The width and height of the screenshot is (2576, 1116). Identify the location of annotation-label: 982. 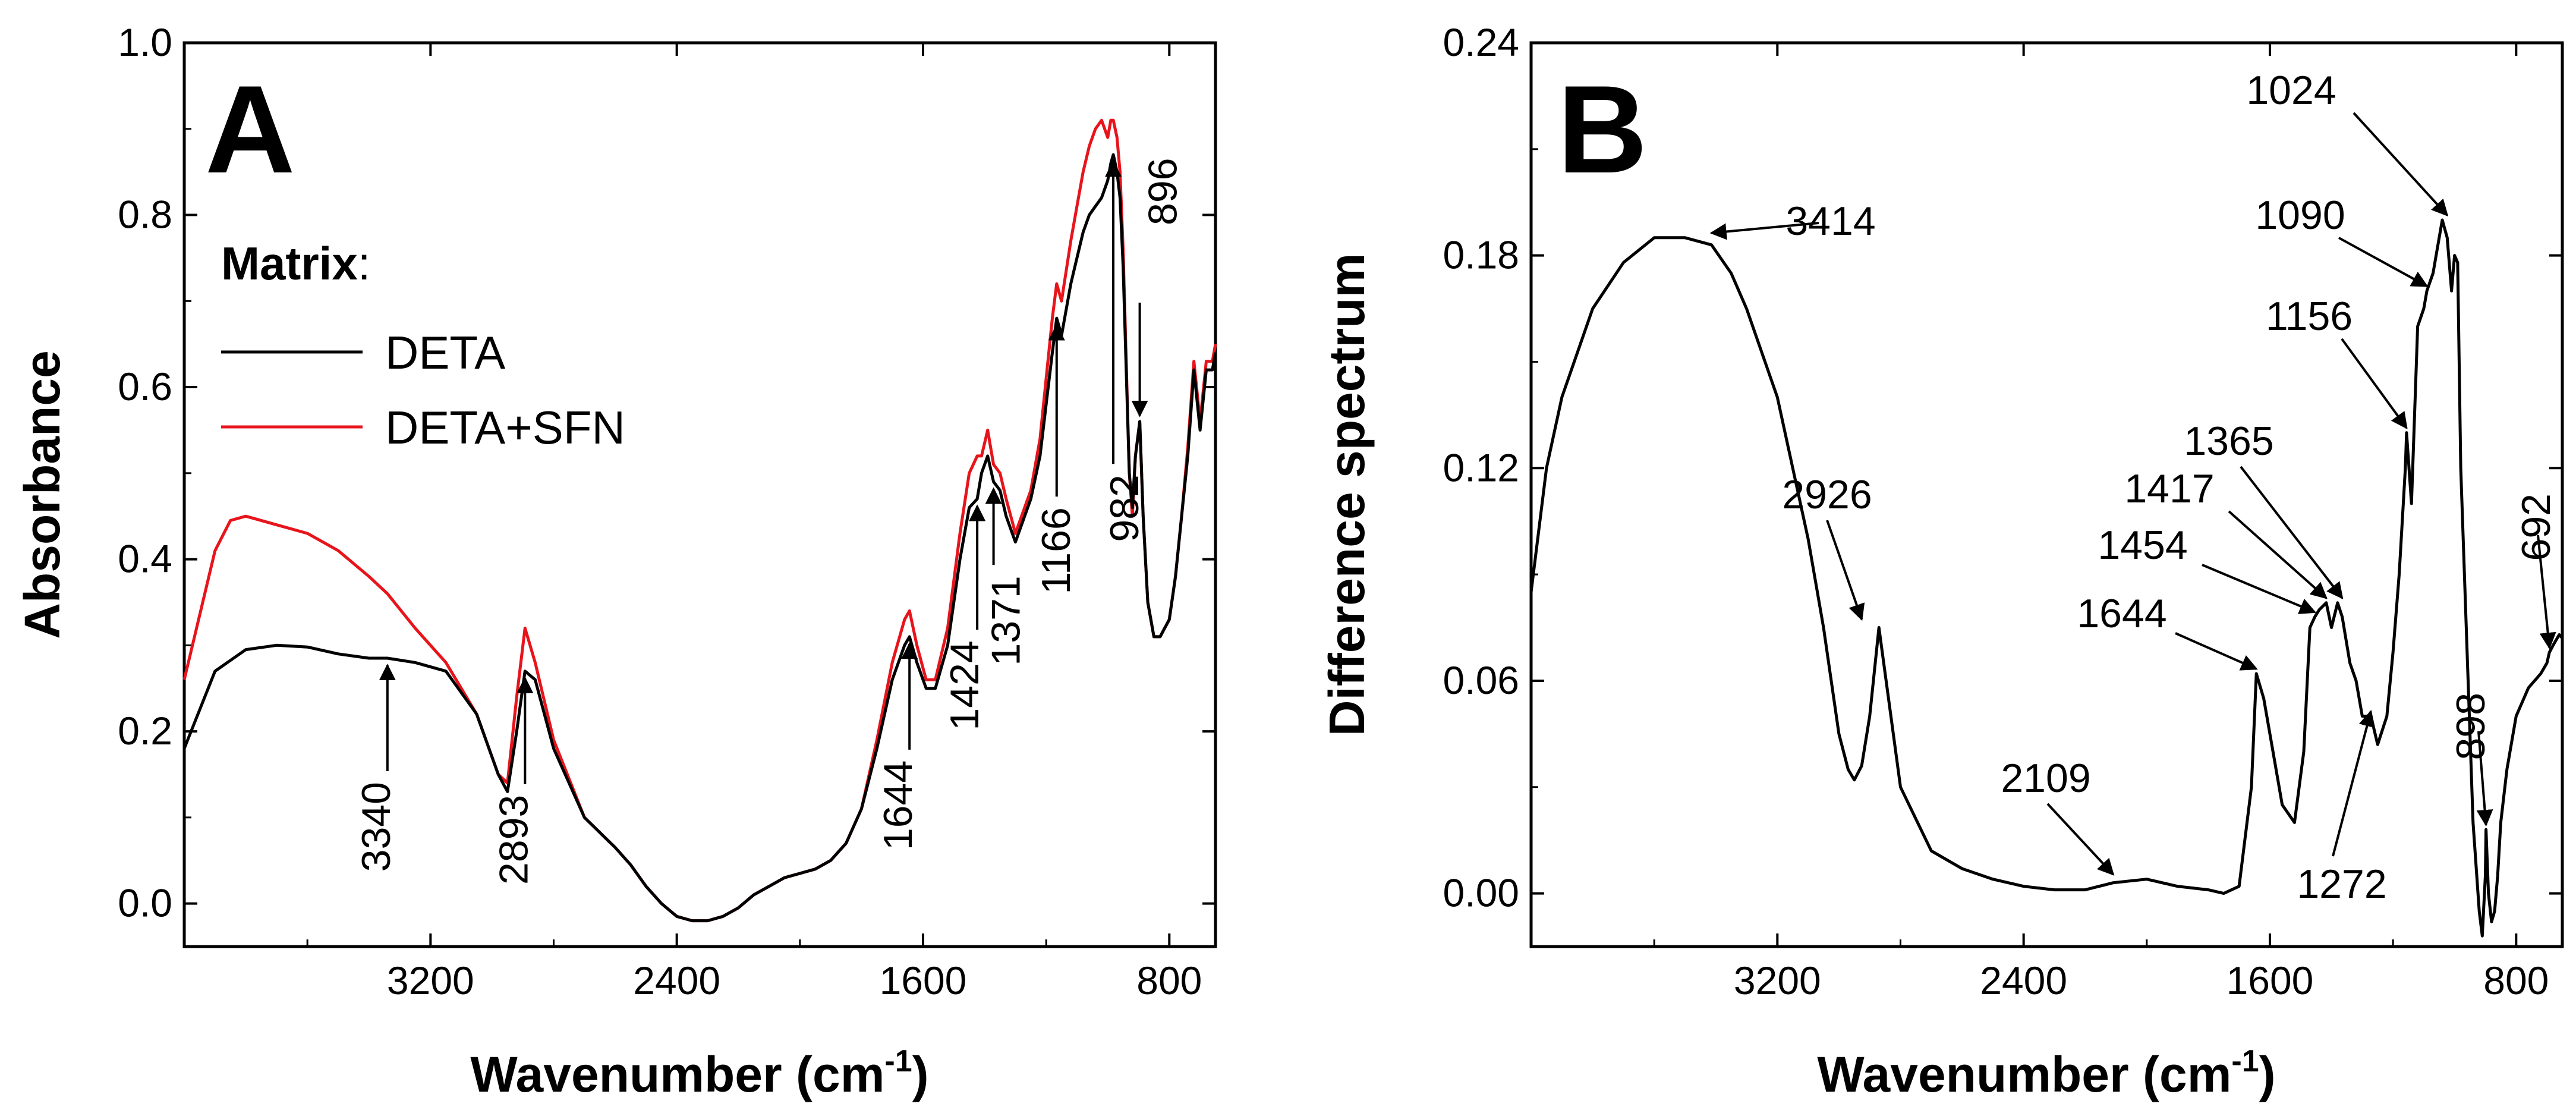
(1124, 508).